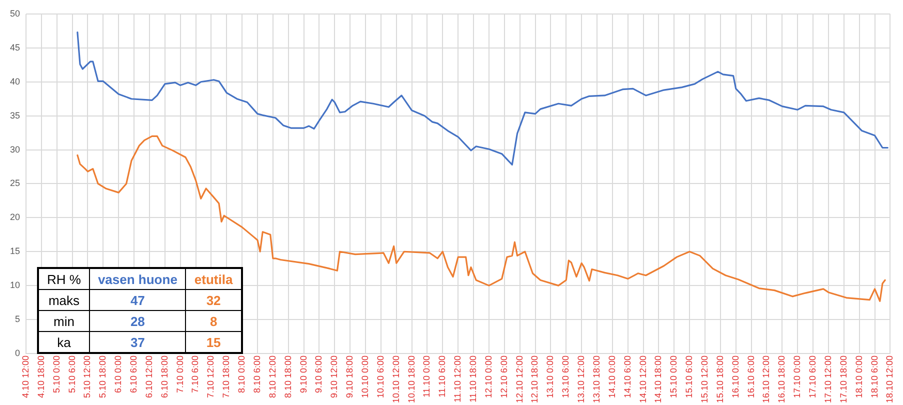 Image resolution: width=903 pixels, height=405 pixels. Describe the element at coordinates (137, 342) in the screenshot. I see `annotation: 37` at that location.